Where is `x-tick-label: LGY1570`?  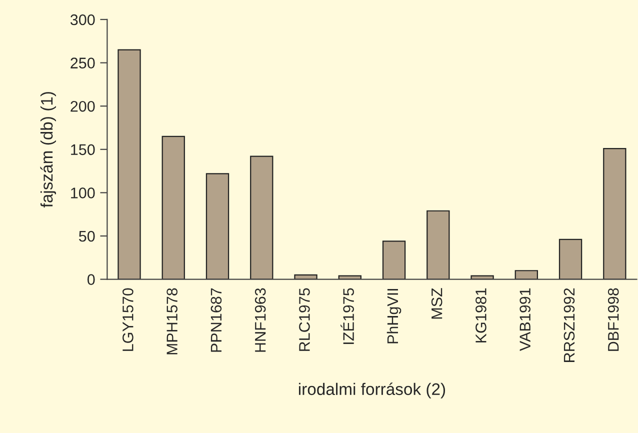
x-tick-label: LGY1570 is located at coordinates (128, 319).